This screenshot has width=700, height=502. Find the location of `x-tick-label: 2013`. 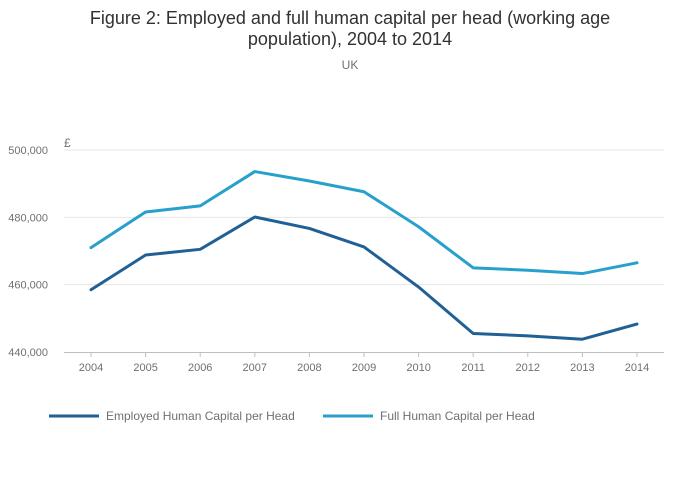

x-tick-label: 2013 is located at coordinates (582, 368).